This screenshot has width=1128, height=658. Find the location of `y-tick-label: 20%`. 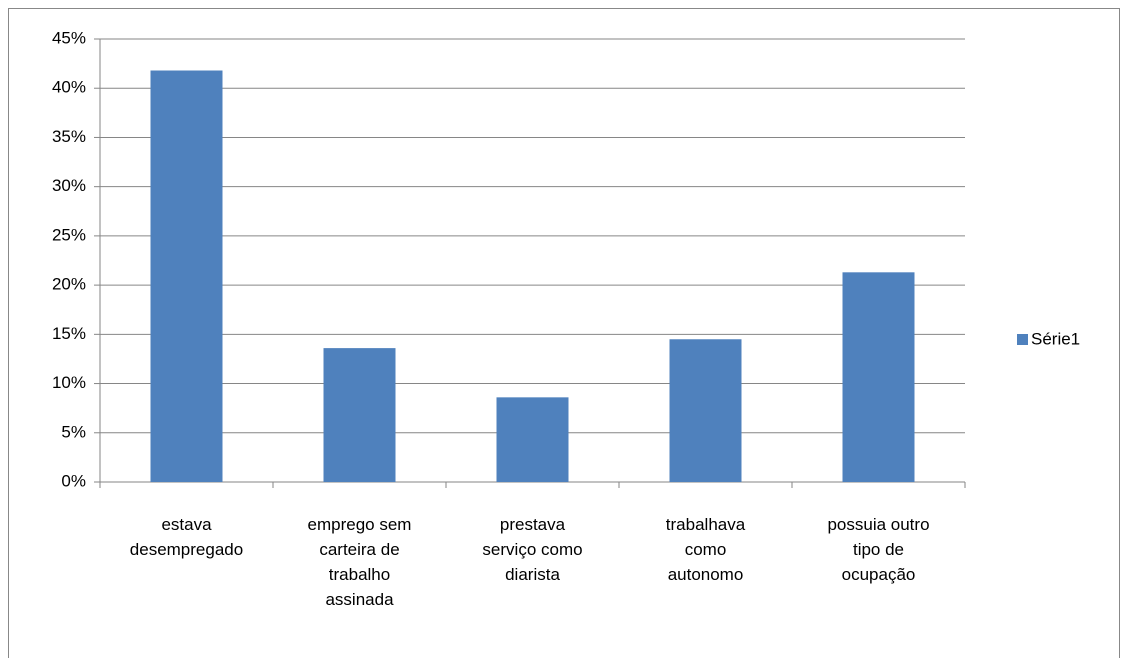

y-tick-label: 20% is located at coordinates (69, 284).